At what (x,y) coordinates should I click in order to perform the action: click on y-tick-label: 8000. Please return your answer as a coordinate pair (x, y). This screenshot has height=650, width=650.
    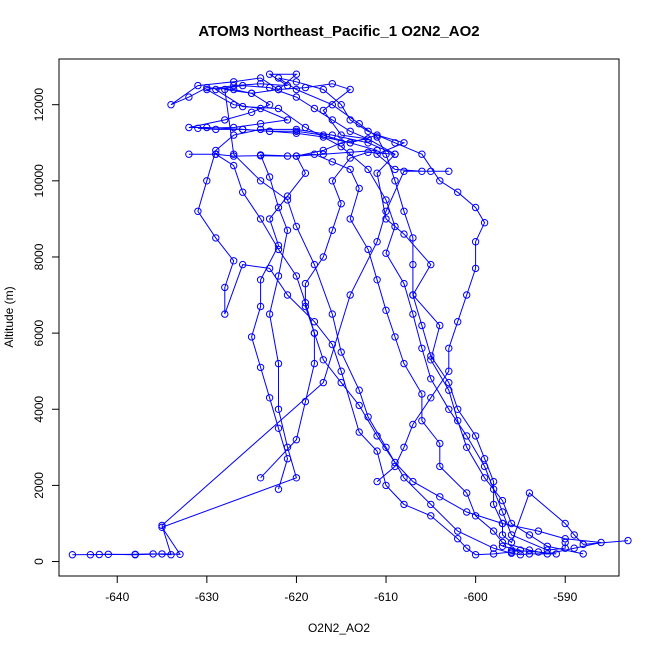
    Looking at the image, I should click on (39, 256).